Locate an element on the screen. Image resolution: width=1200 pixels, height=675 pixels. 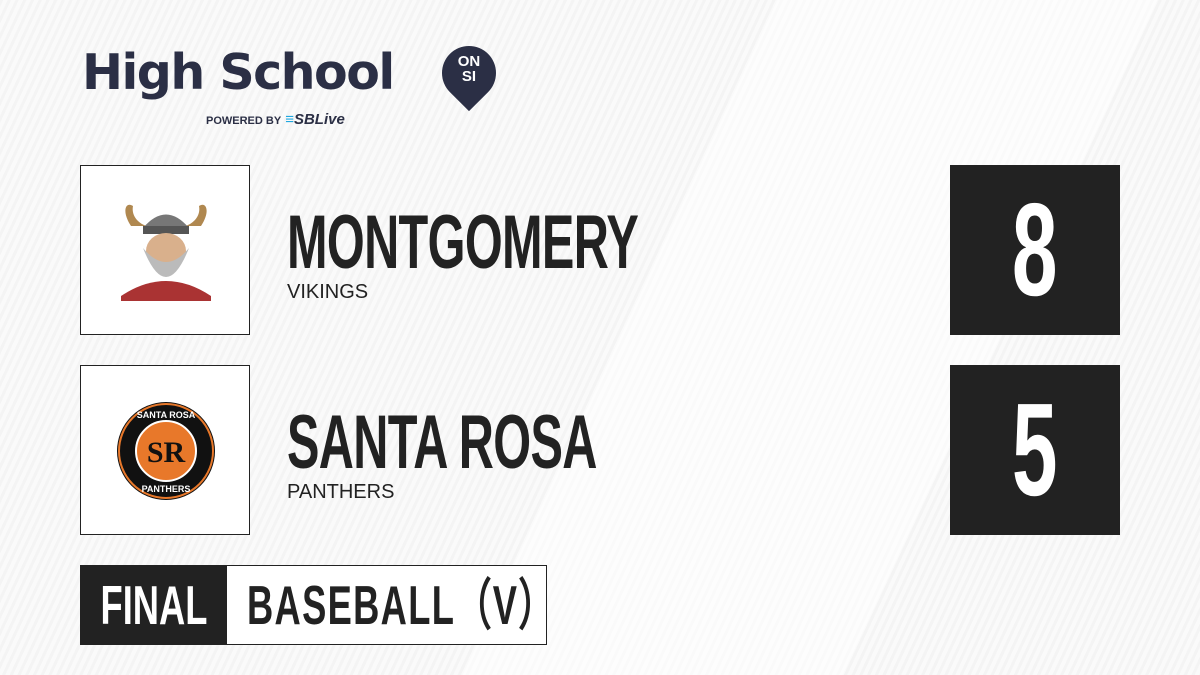
powered-by: POWERED BY ≡SBLive is located at coordinates (275, 119).